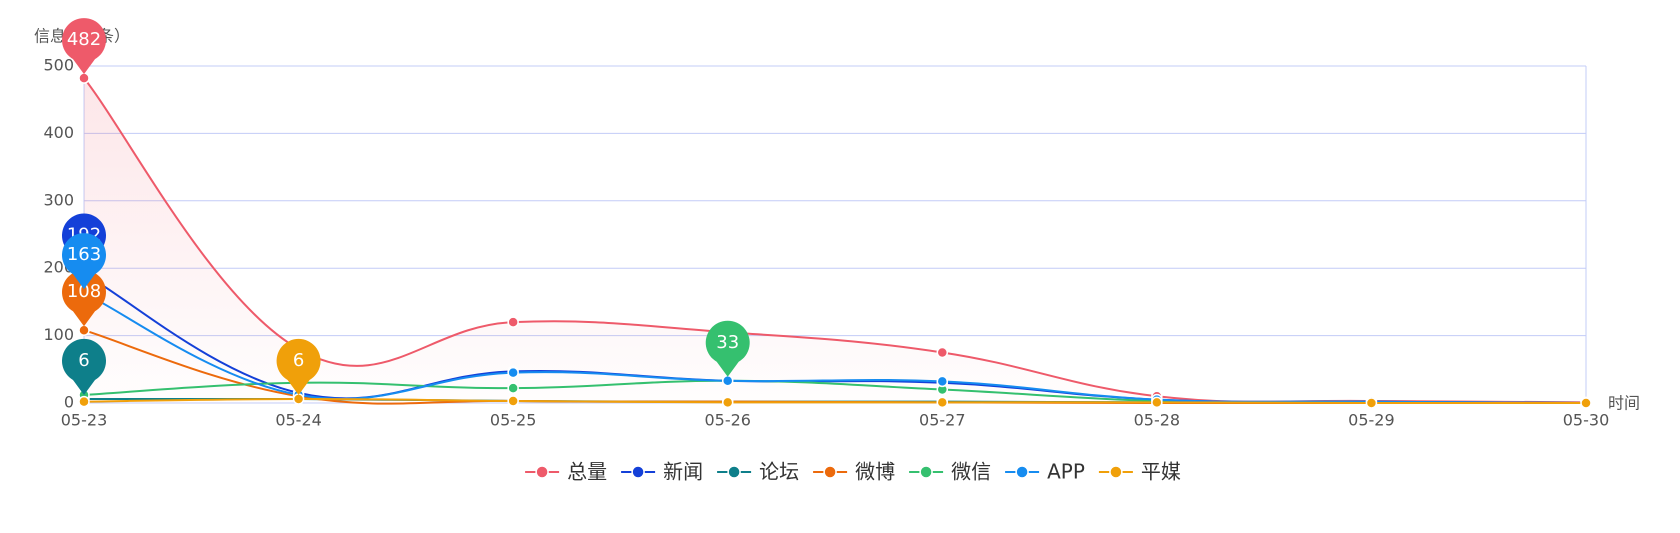  I want to click on legend-label: 新闻, so click(683, 472).